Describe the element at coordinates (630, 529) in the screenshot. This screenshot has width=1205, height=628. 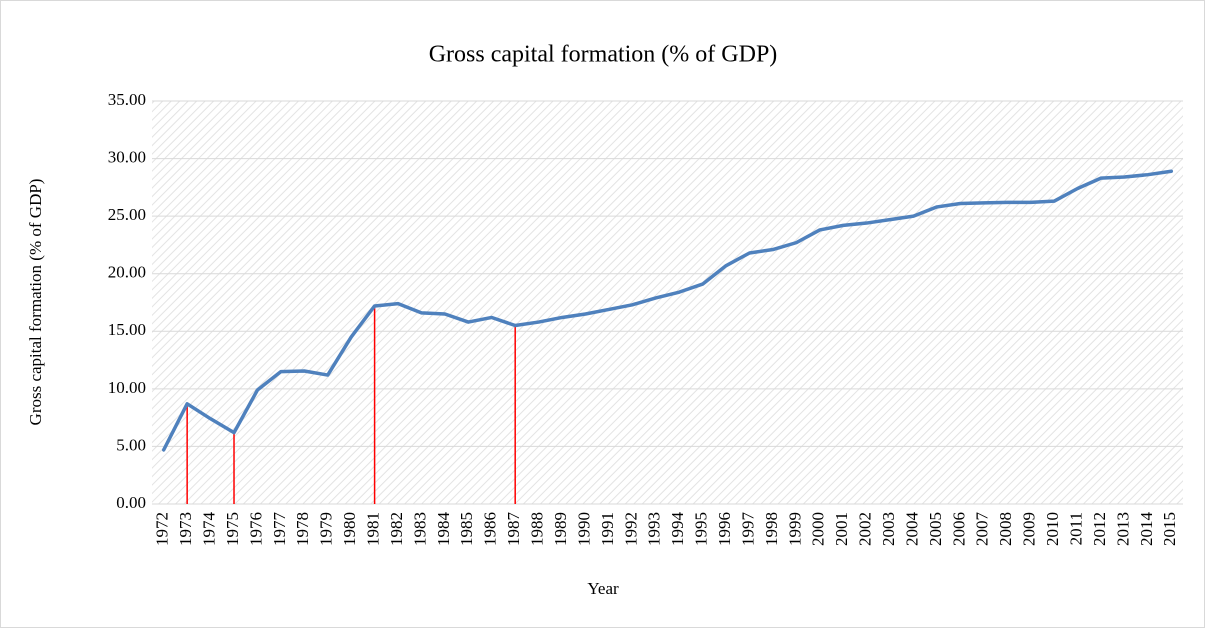
I see `x-tick-label: 1992` at that location.